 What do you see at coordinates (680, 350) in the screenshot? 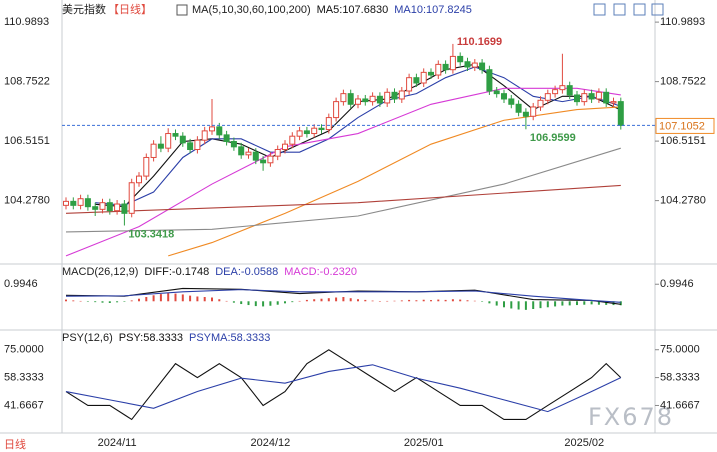
I see `y-tick-label: 75.0000` at bounding box center [680, 350].